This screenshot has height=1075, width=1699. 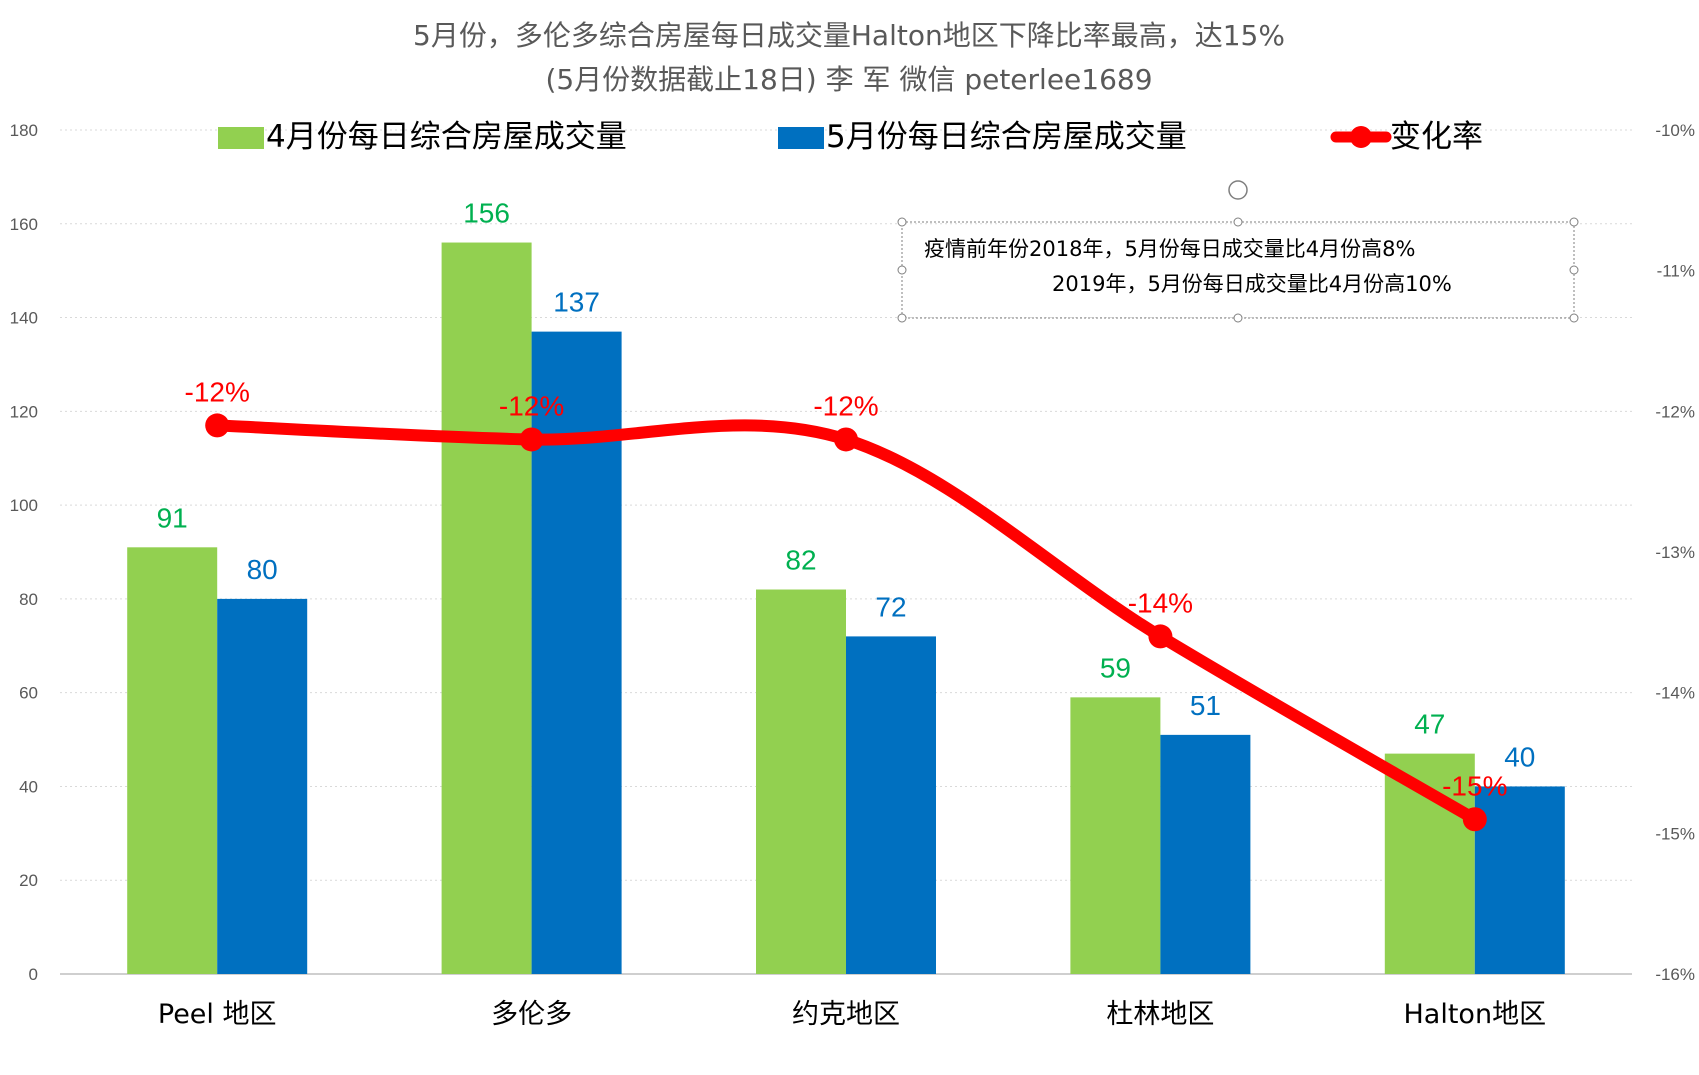 What do you see at coordinates (172, 517) in the screenshot?
I see `bar-value-label: 91` at bounding box center [172, 517].